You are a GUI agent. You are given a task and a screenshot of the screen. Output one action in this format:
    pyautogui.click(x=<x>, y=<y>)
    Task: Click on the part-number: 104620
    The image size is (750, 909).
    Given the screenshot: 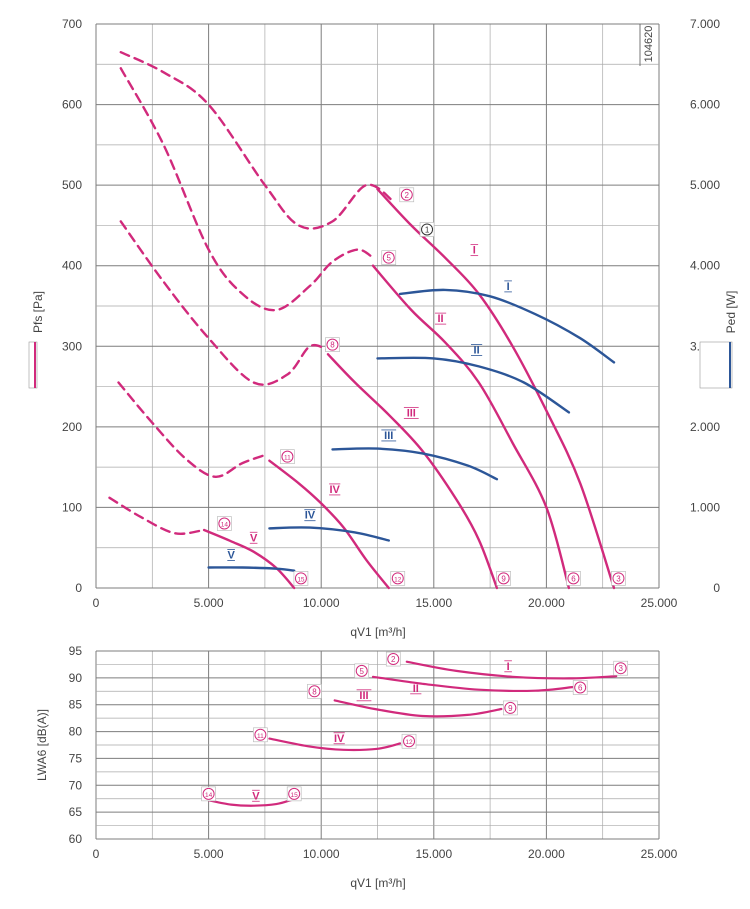 What is the action you would take?
    pyautogui.click(x=647, y=45)
    